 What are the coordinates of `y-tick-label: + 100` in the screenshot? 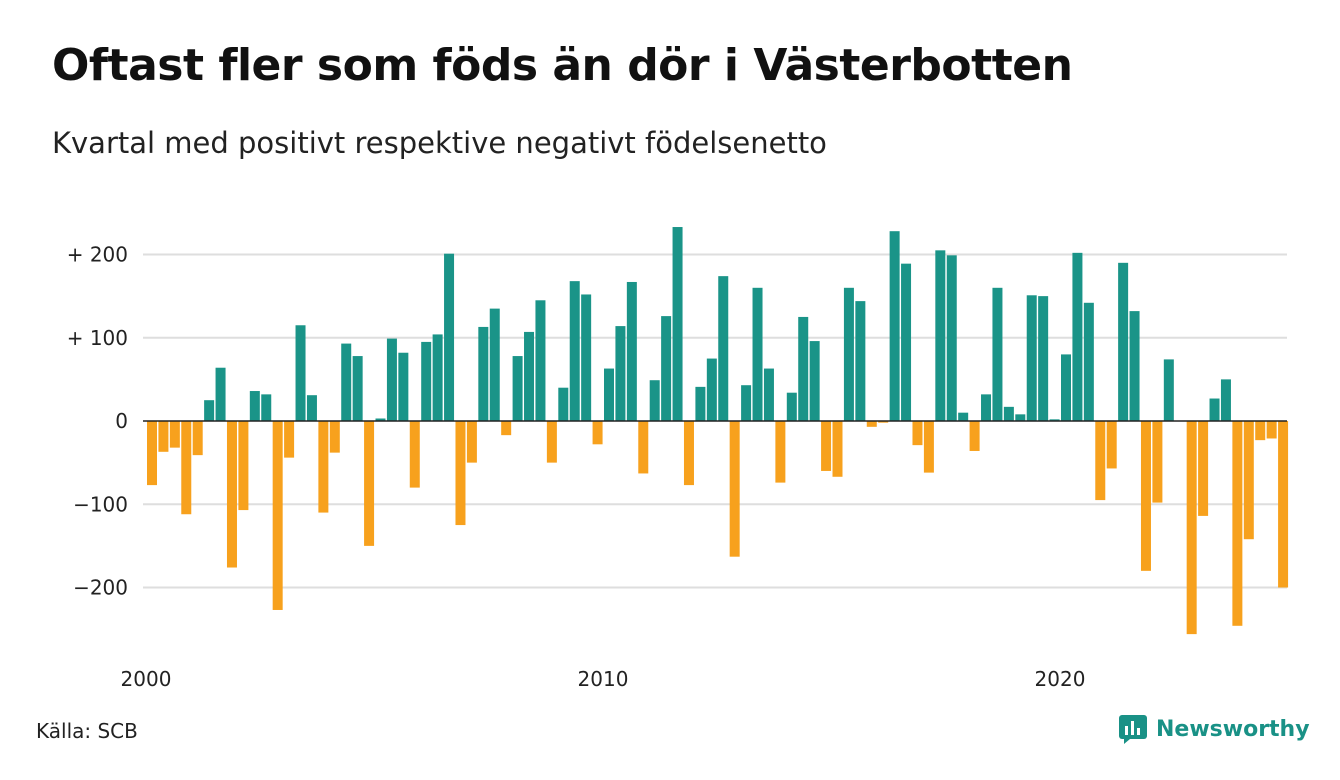 It's located at (97, 338).